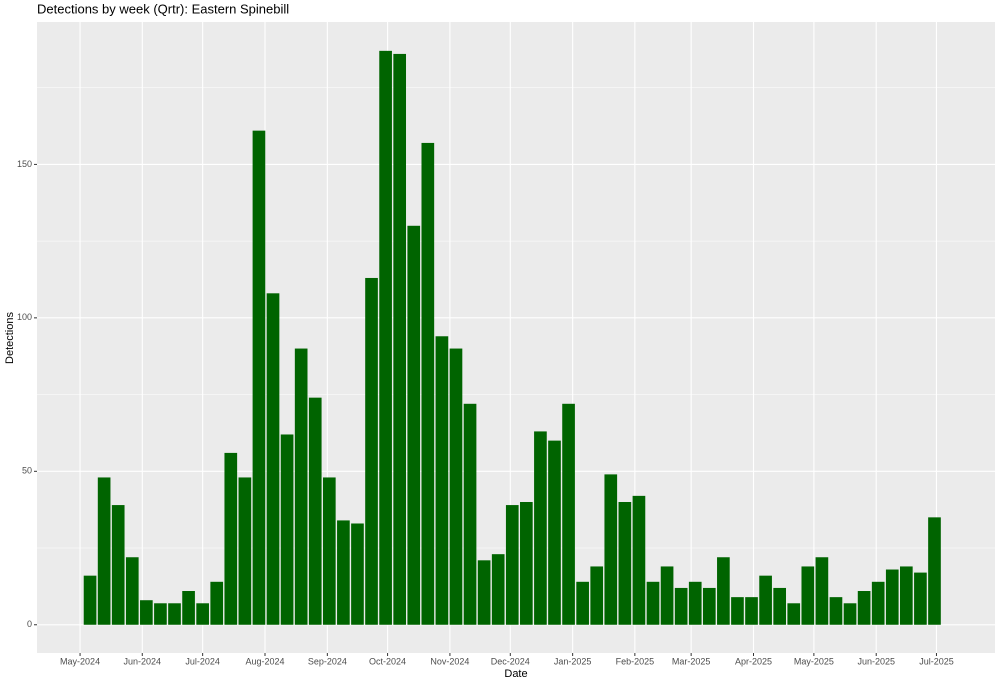 The image size is (1000, 685). I want to click on x-tick-label: Mar-2025, so click(691, 661).